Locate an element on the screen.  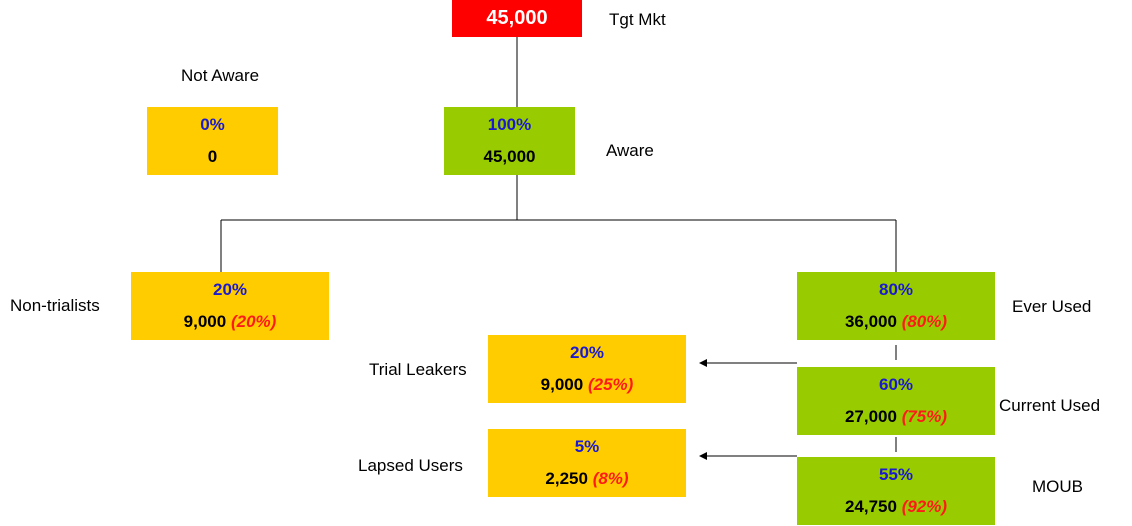
moub-value: 24,750 is located at coordinates (870, 506).